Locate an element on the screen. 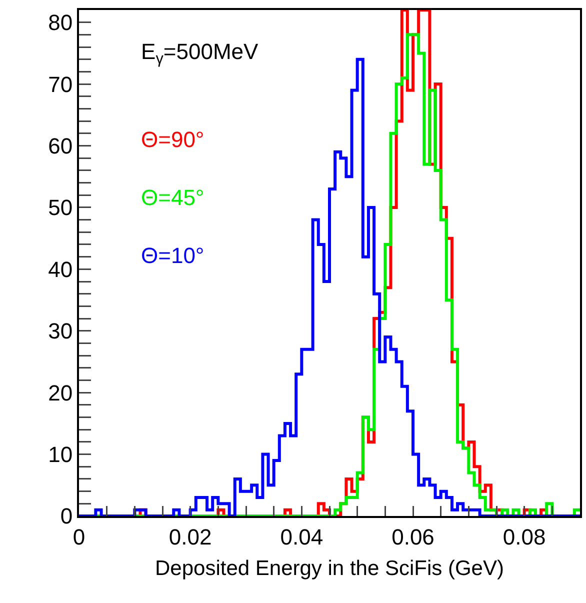  y-tick-label: 80 is located at coordinates (60, 23).